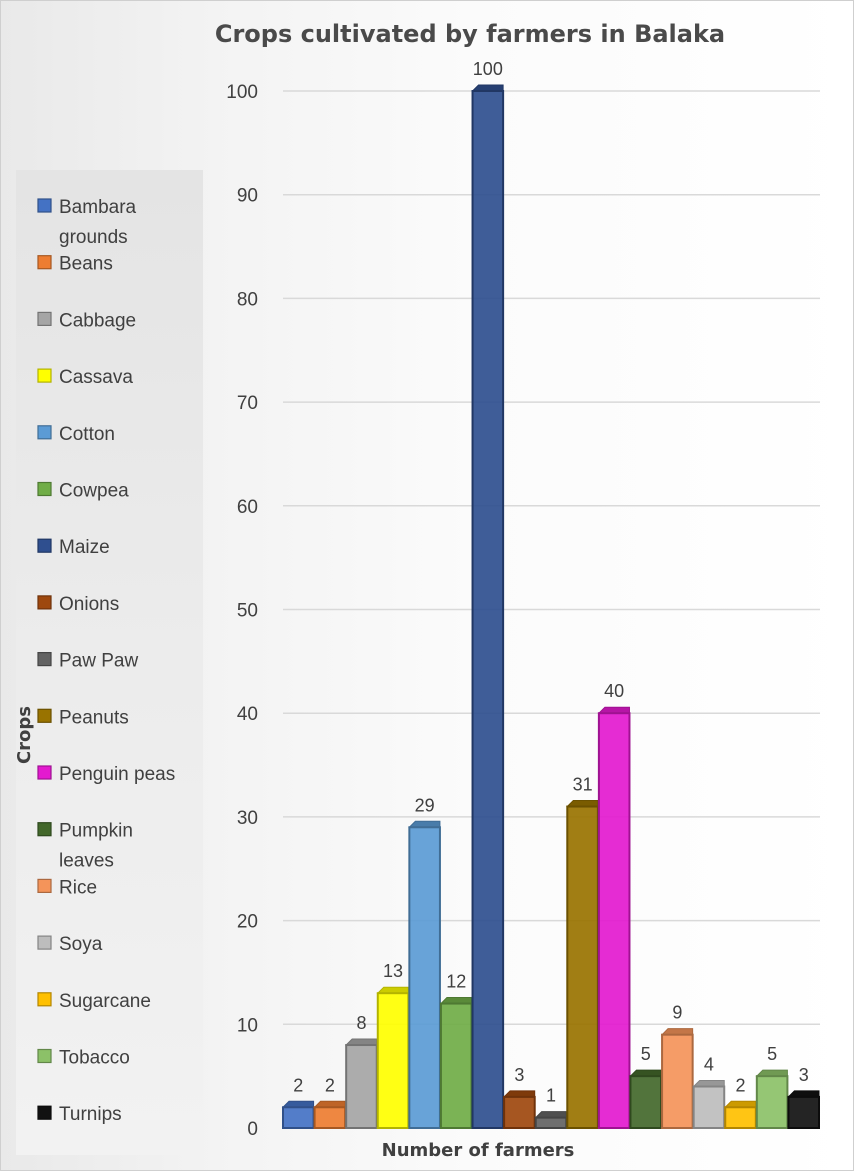  What do you see at coordinates (97, 320) in the screenshot?
I see `legend-label: Cabbage` at bounding box center [97, 320].